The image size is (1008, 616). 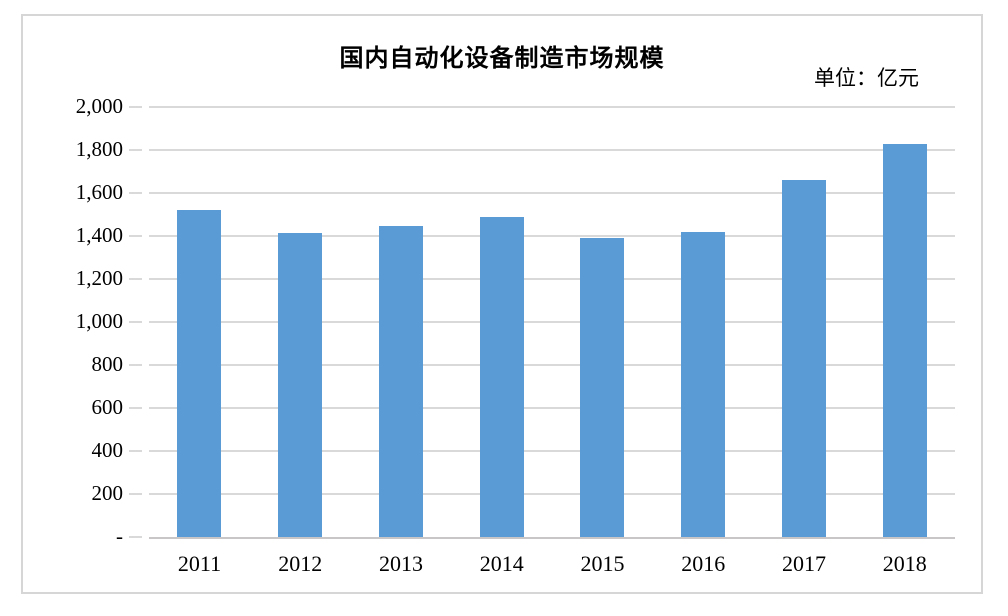 What do you see at coordinates (199, 563) in the screenshot?
I see `x-axis-label: 2011` at bounding box center [199, 563].